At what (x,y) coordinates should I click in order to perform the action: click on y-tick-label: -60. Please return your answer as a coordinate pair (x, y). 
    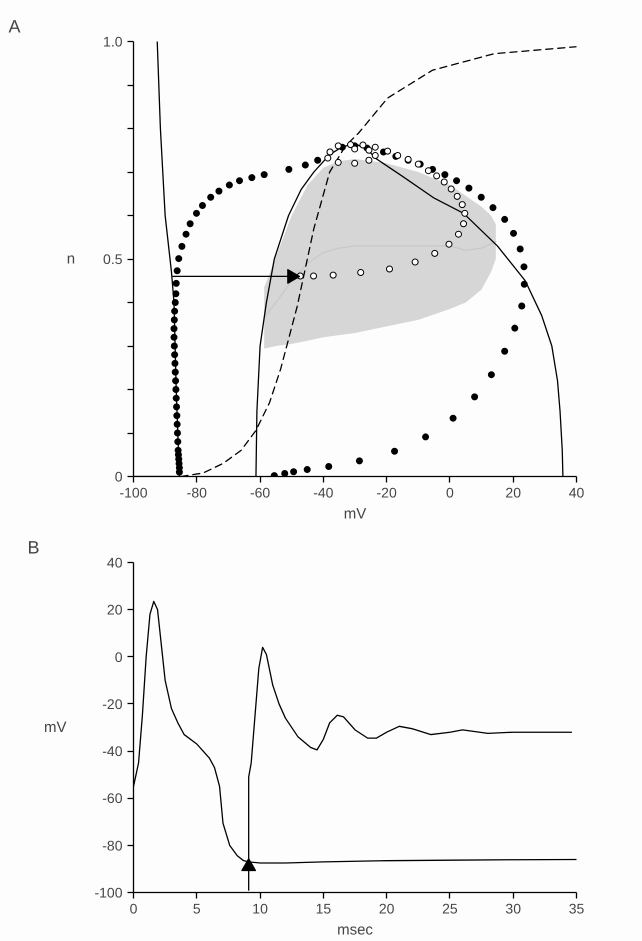
    Looking at the image, I should click on (112, 798).